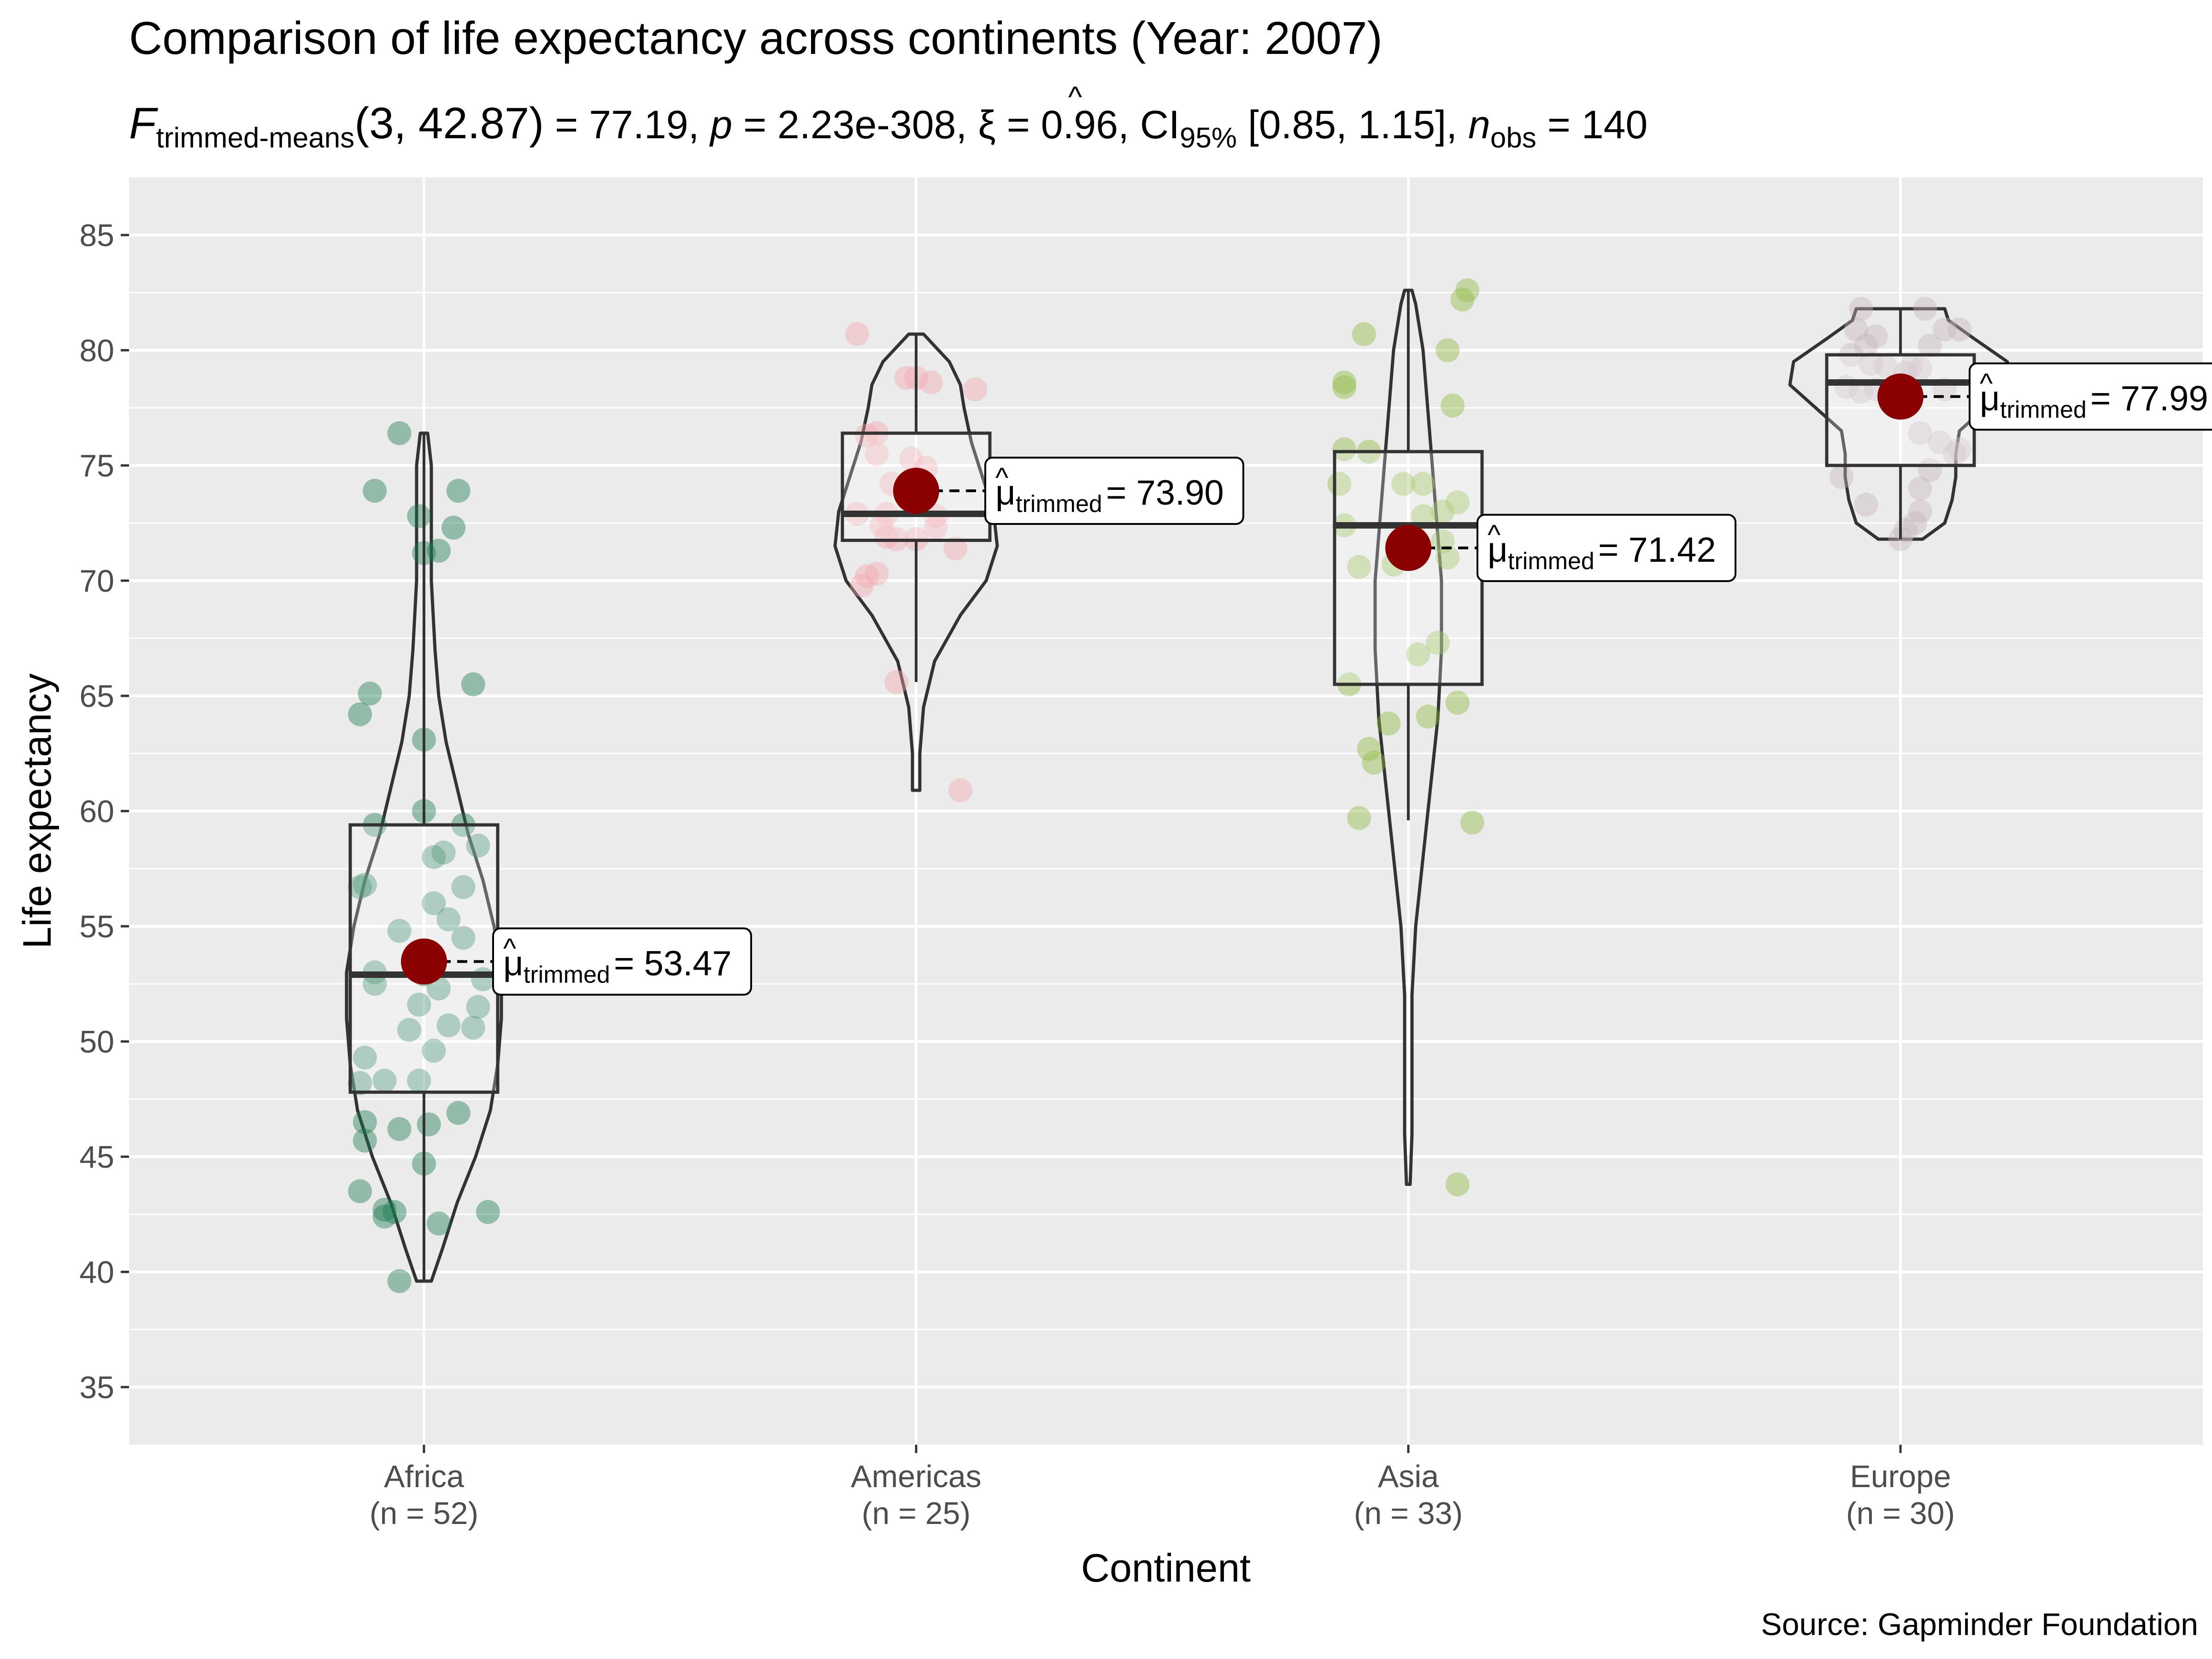  What do you see at coordinates (1657, 550) in the screenshot?
I see `mean-label-value: = 71.42` at bounding box center [1657, 550].